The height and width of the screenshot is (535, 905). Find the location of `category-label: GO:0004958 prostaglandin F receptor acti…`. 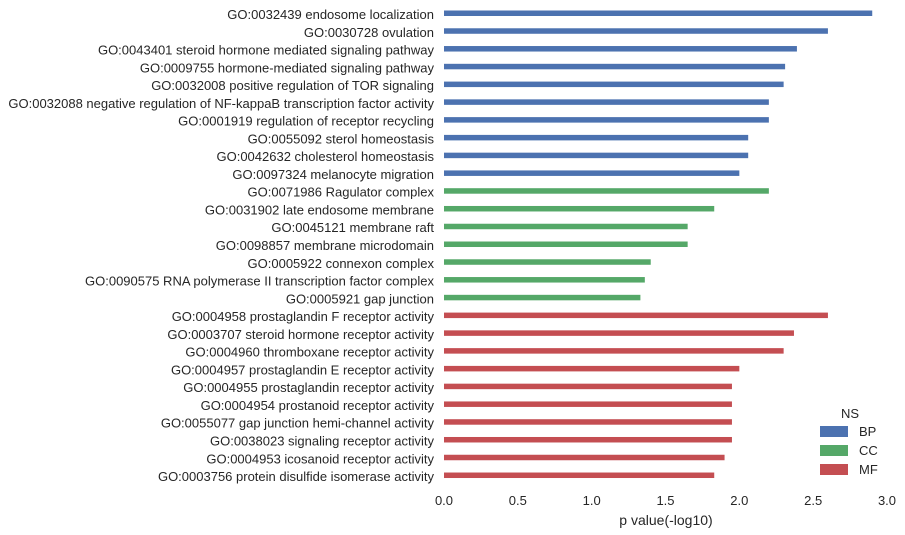

category-label: GO:0004958 prostaglandin F receptor acti… is located at coordinates (303, 316).